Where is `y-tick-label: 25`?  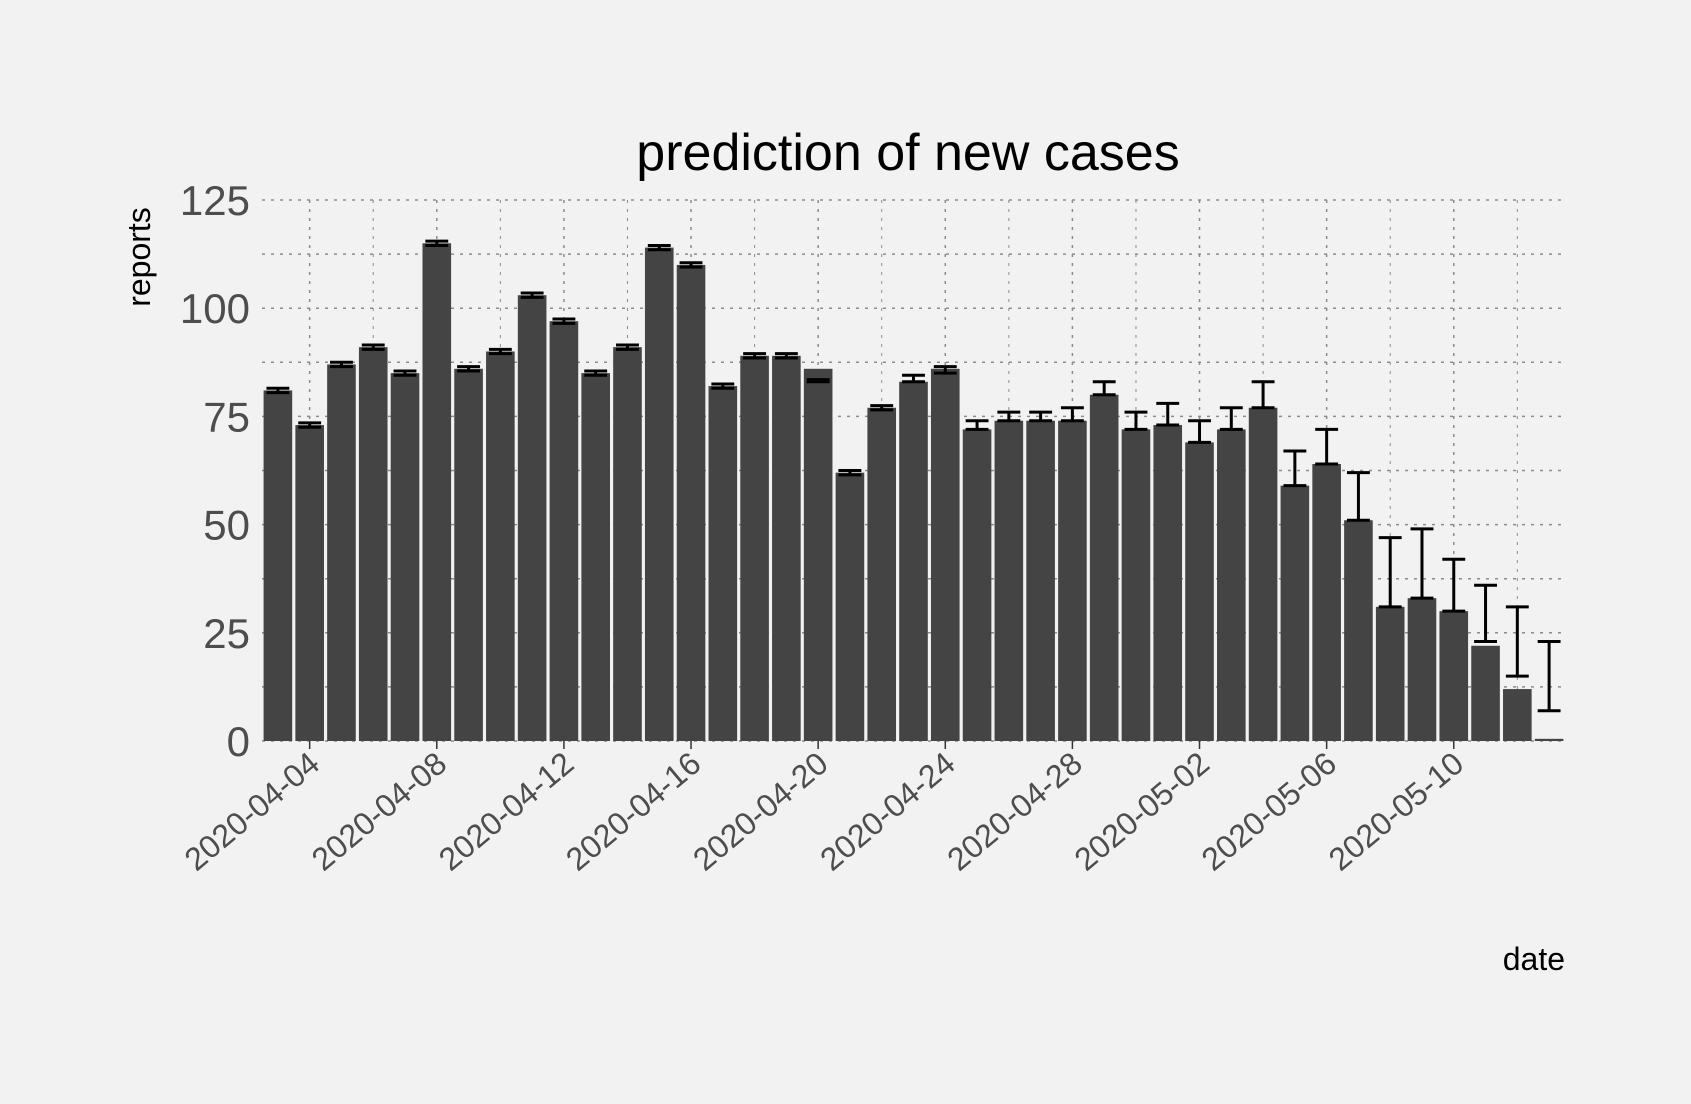 y-tick-label: 25 is located at coordinates (226, 633).